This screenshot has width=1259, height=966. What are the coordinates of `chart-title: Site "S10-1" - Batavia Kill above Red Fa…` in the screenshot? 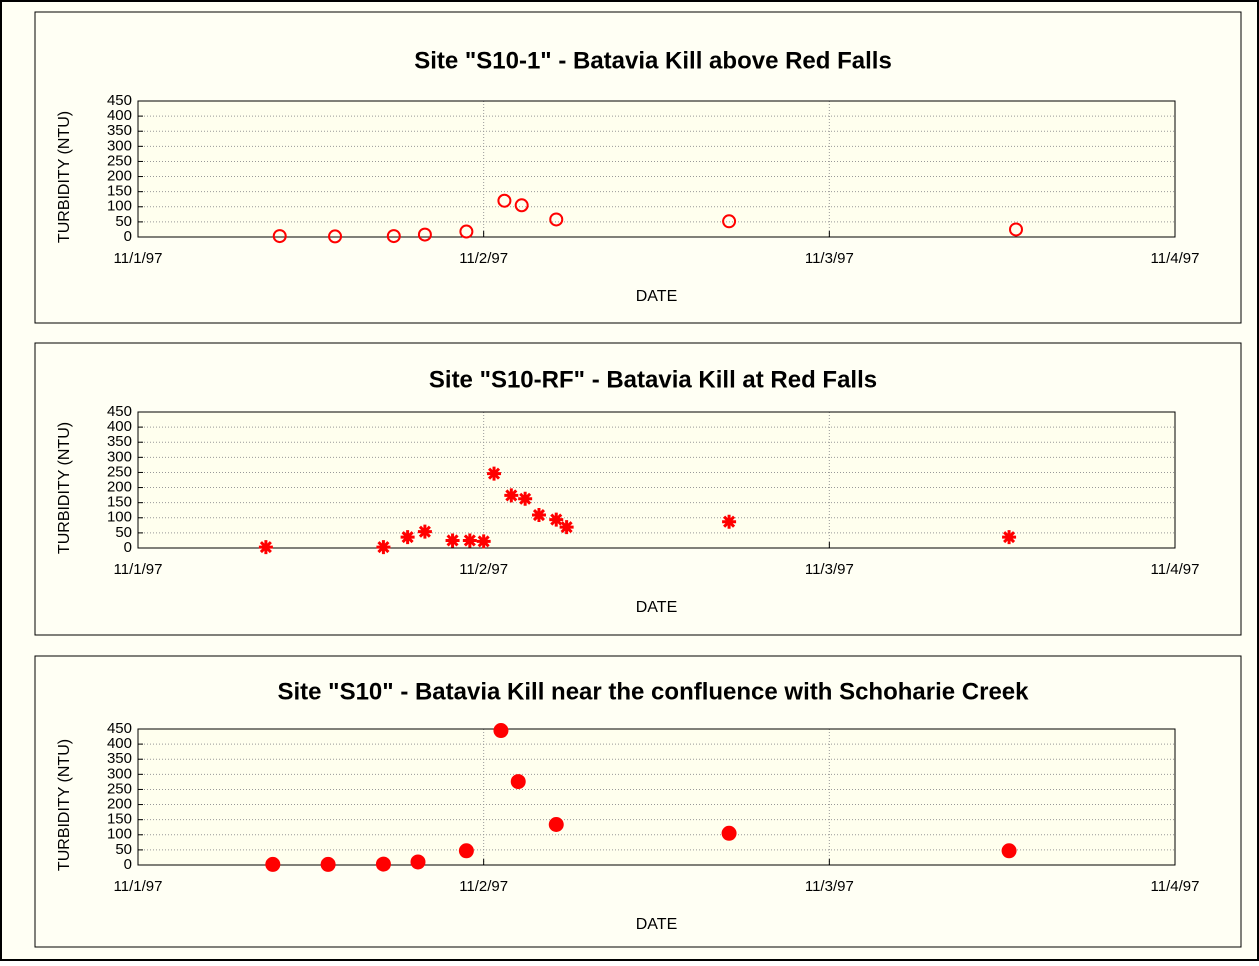 It's located at (653, 60).